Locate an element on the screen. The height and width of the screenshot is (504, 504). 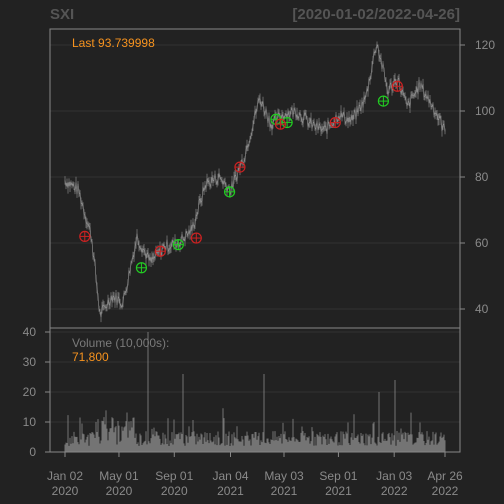
price-tick-label: 120 is located at coordinates (485, 45).